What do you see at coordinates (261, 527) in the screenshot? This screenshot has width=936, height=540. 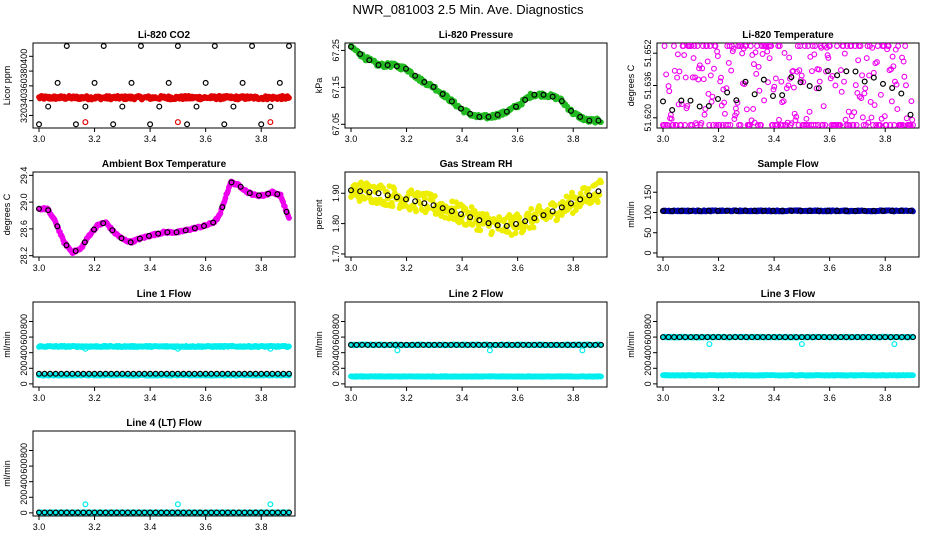 I see `x-tick-label: 3.8` at bounding box center [261, 527].